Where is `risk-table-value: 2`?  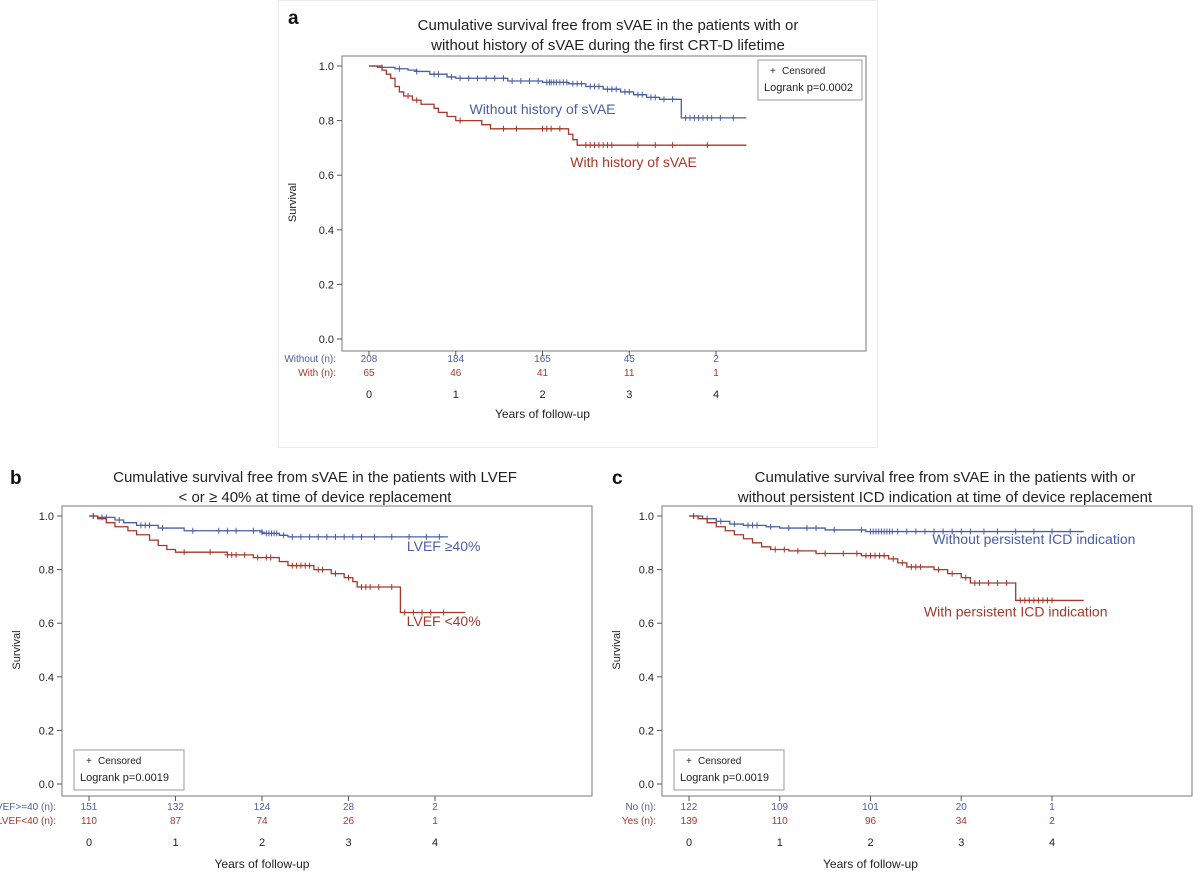
risk-table-value: 2 is located at coordinates (716, 359).